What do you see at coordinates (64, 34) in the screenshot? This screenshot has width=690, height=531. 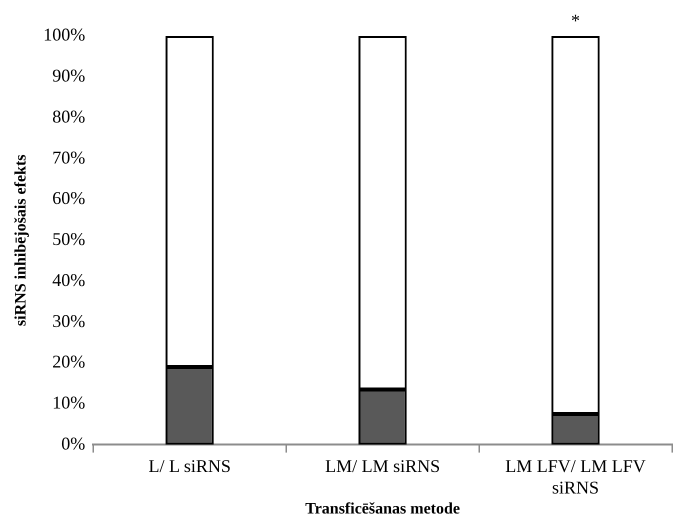 I see `y-tick-label: 100%` at bounding box center [64, 34].